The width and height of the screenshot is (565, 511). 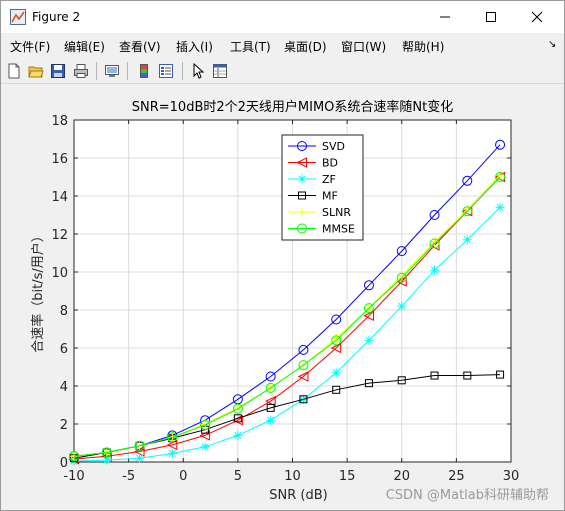 I want to click on pointer-button, so click(x=198, y=71).